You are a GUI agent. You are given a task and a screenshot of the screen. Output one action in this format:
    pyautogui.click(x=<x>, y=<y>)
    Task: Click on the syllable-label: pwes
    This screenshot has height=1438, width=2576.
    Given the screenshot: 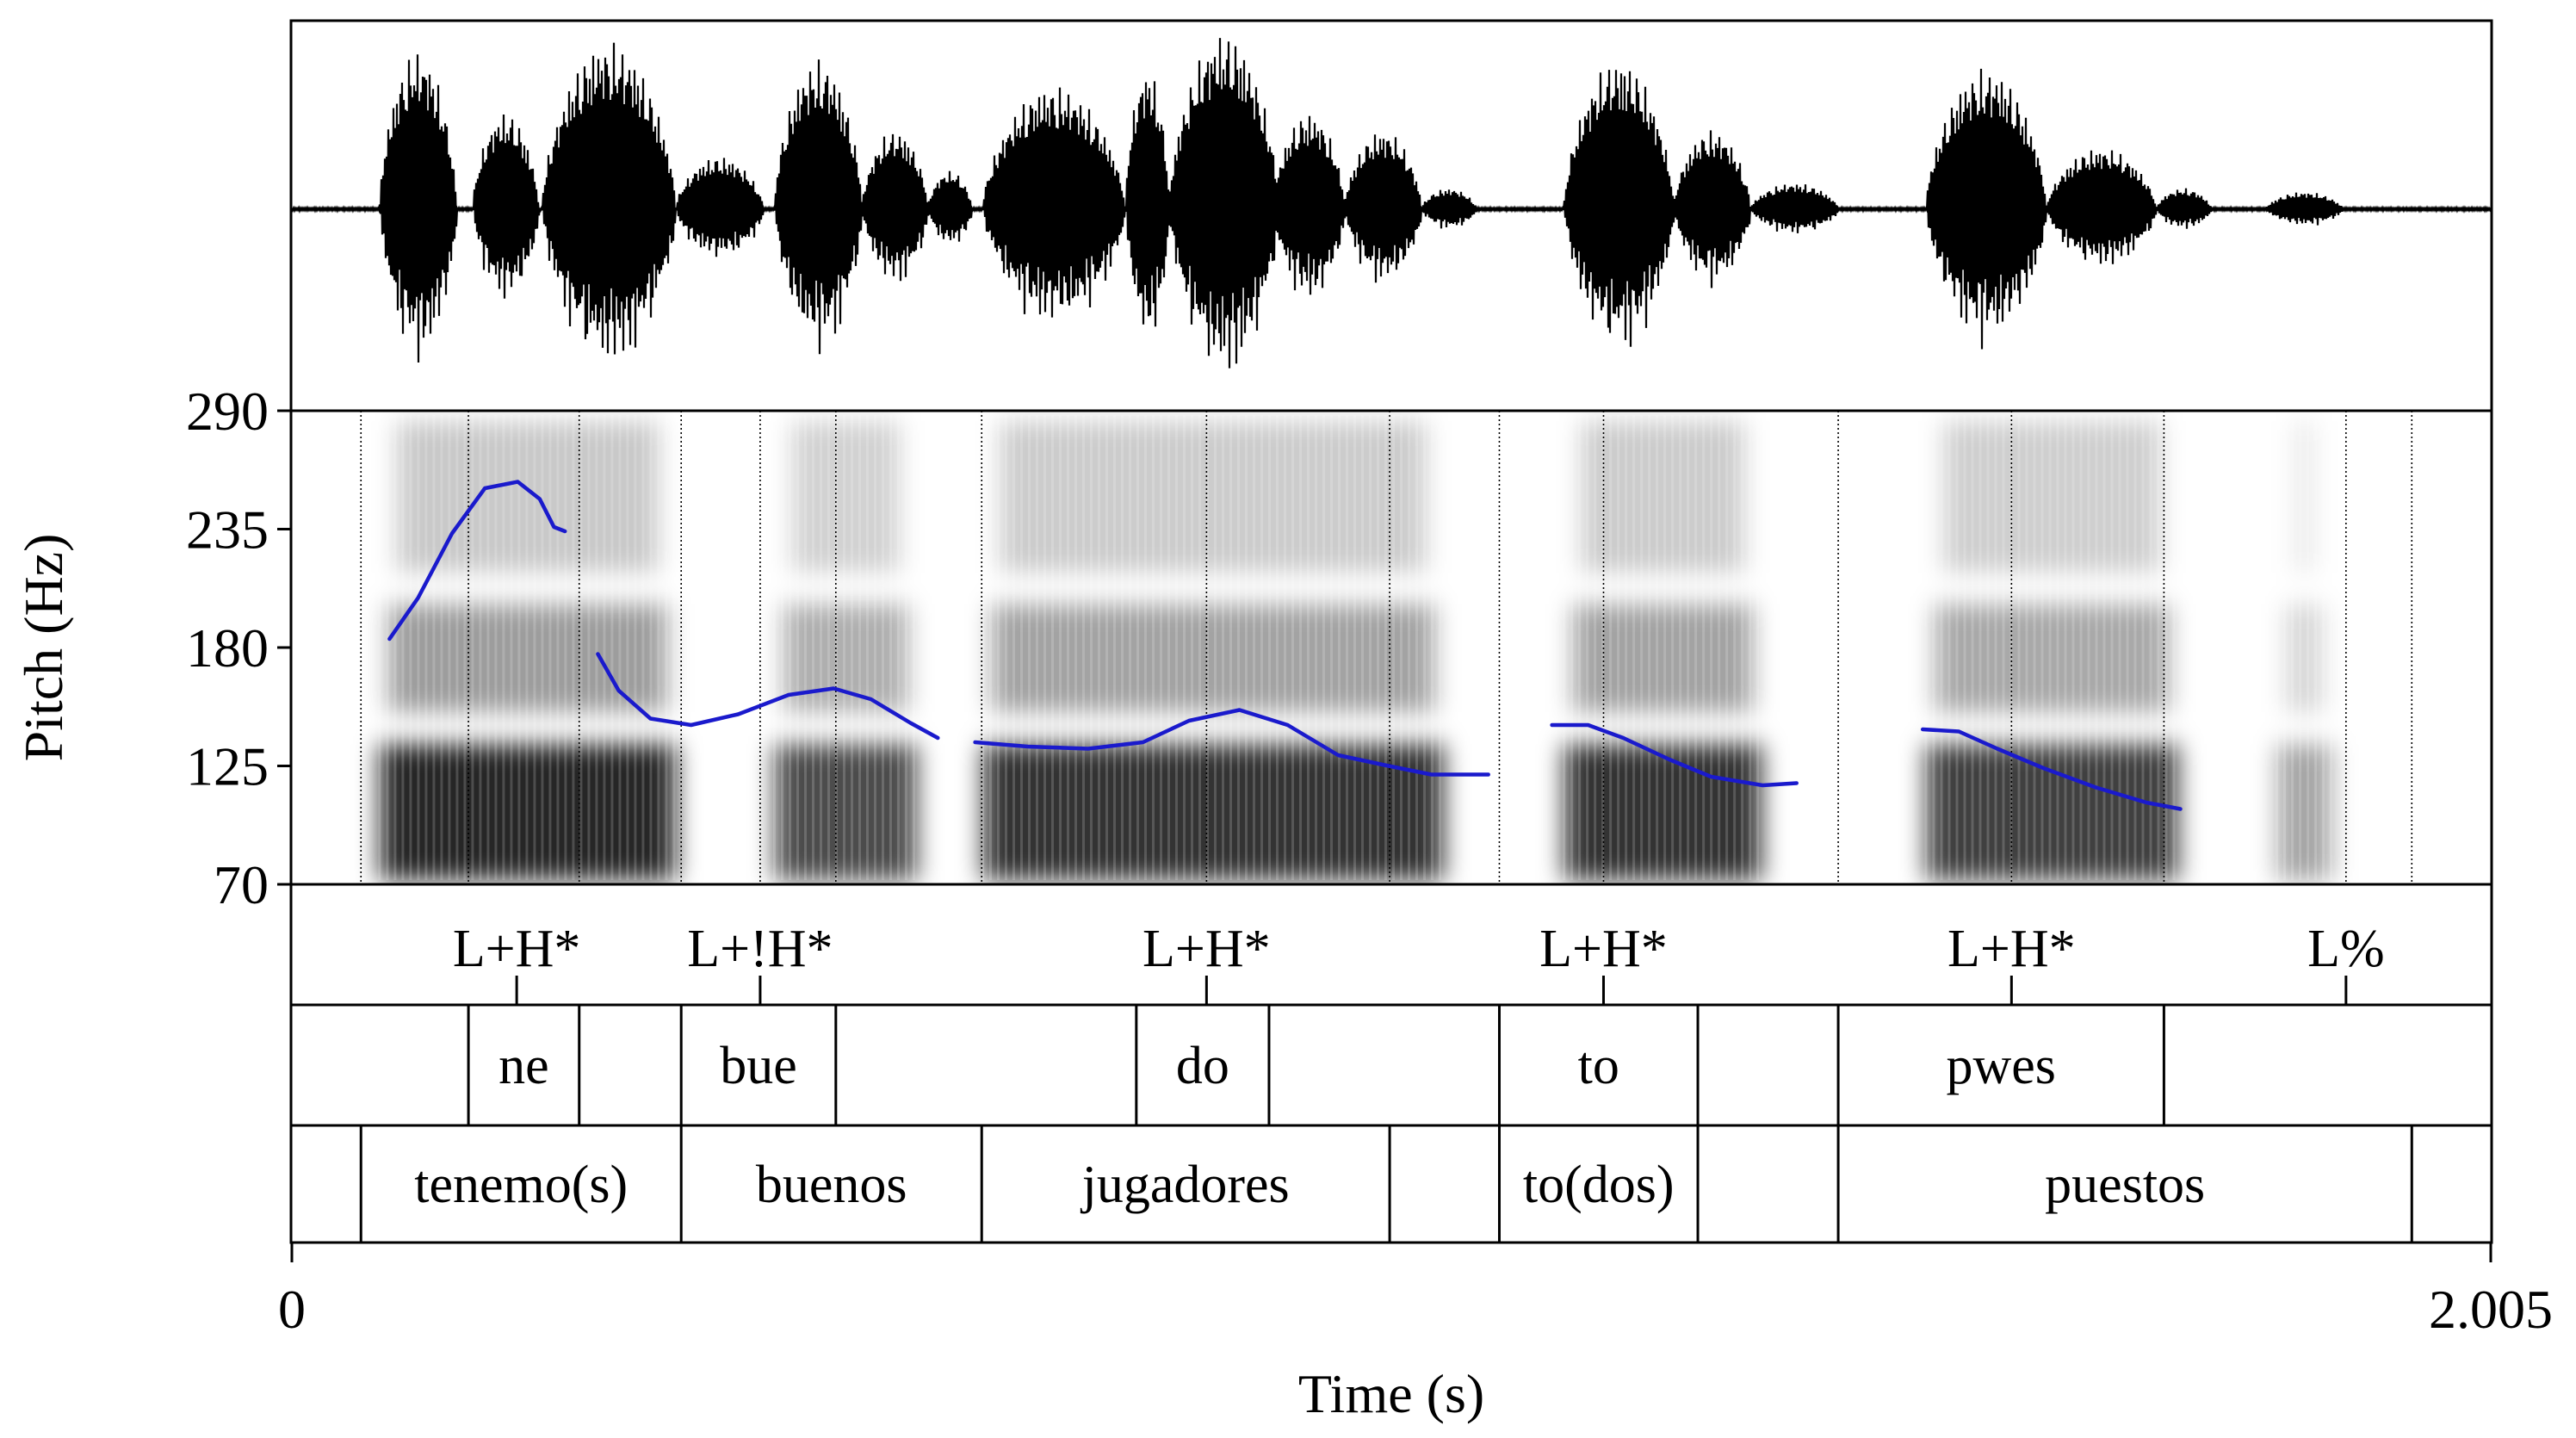 What is the action you would take?
    pyautogui.click(x=2002, y=1066)
    